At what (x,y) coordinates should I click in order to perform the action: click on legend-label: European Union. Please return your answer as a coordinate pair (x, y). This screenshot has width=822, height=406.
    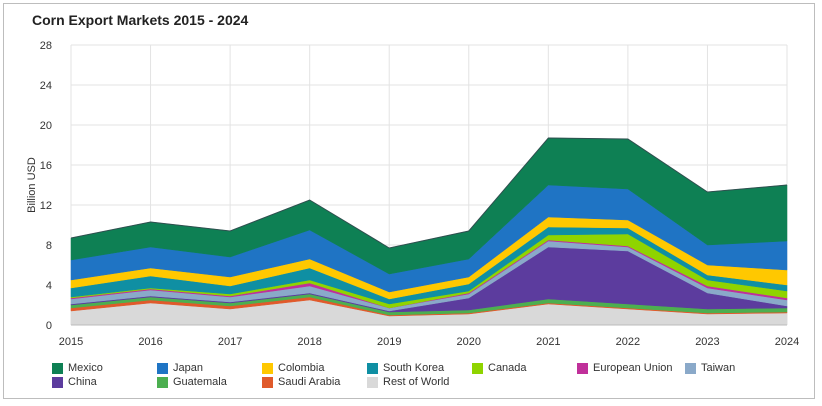
    Looking at the image, I should click on (633, 368).